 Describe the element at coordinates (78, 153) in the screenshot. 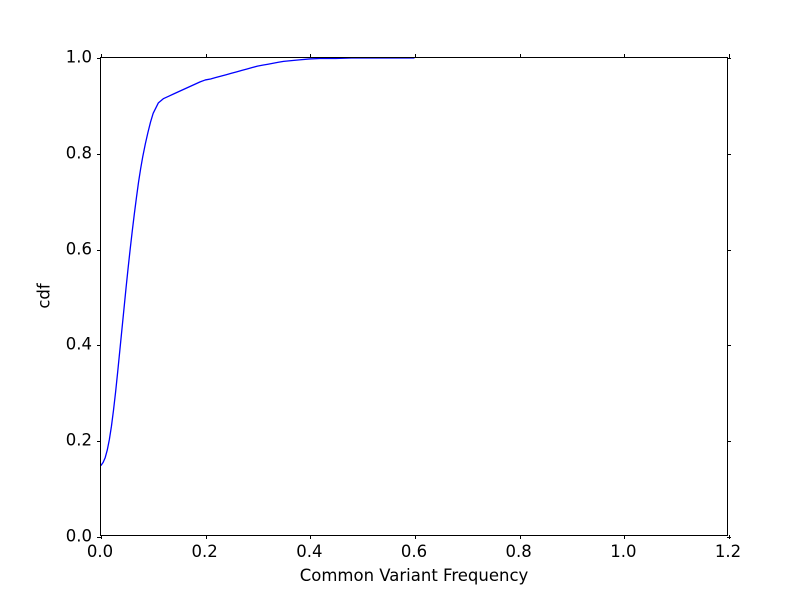

I see `y-axis-tick-label: 0.8` at that location.